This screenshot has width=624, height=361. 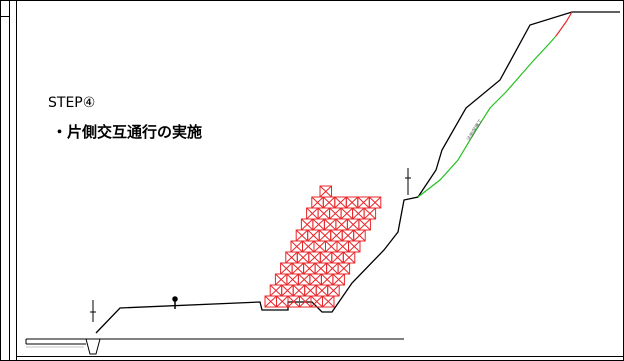 What do you see at coordinates (175, 302) in the screenshot?
I see `person-marker` at bounding box center [175, 302].